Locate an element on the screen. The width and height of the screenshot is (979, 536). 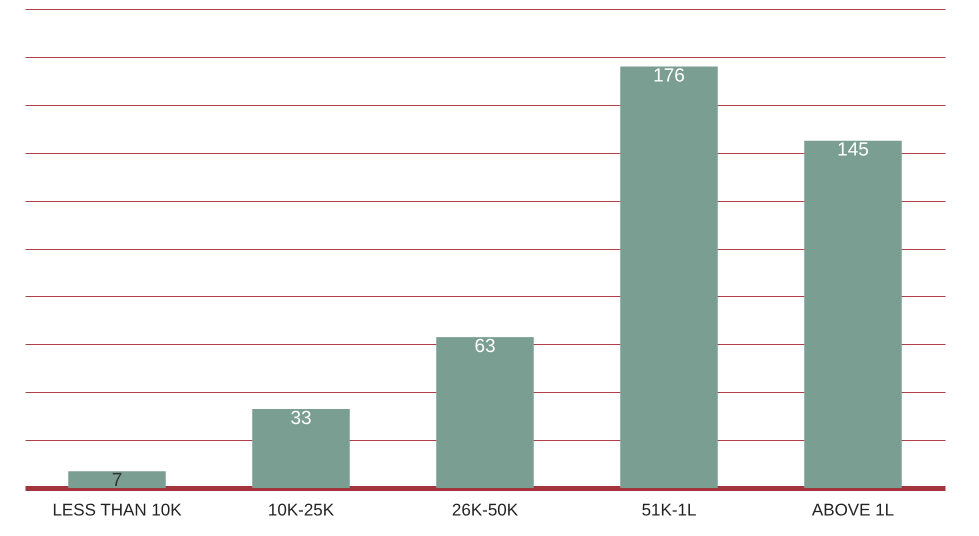
x-tick-label: ABOVE 1L is located at coordinates (853, 510).